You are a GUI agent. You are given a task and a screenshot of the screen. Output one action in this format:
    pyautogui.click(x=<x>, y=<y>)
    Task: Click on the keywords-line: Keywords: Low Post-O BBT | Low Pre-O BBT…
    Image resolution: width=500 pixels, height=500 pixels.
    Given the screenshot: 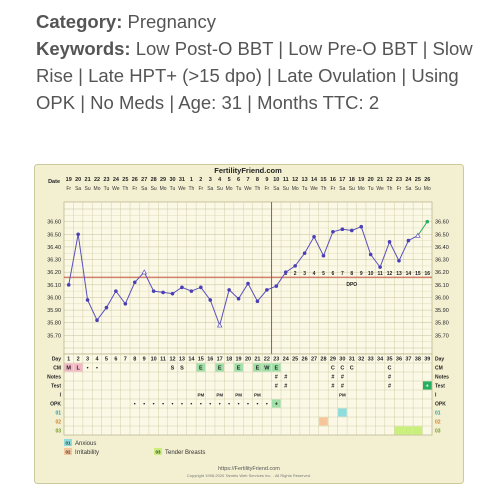 What is the action you would take?
    pyautogui.click(x=261, y=75)
    